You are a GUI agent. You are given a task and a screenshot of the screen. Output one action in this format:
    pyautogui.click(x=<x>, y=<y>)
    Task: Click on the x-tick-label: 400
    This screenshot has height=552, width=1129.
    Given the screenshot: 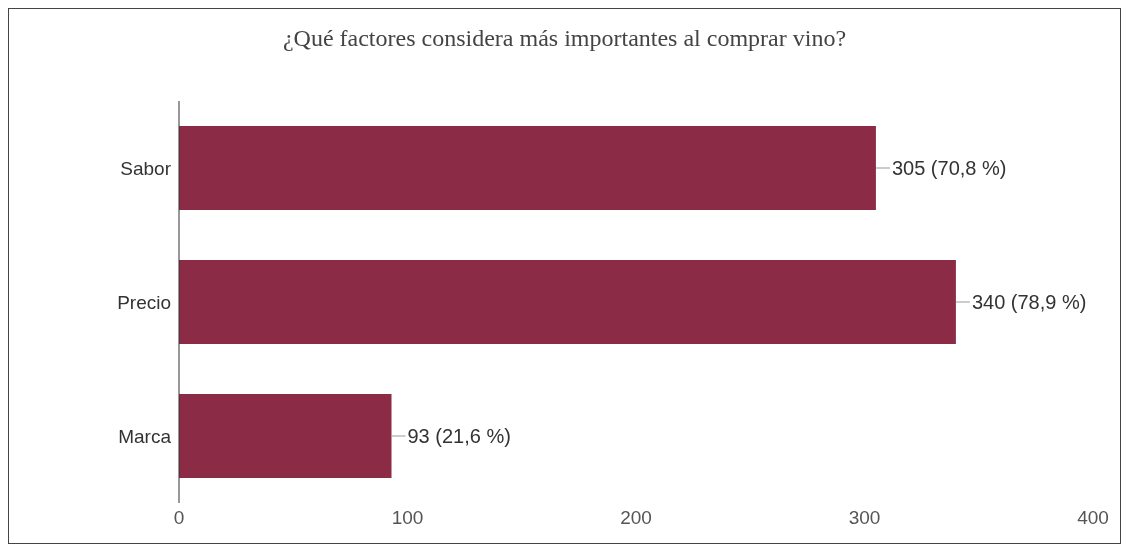 What is the action you would take?
    pyautogui.click(x=1093, y=518)
    